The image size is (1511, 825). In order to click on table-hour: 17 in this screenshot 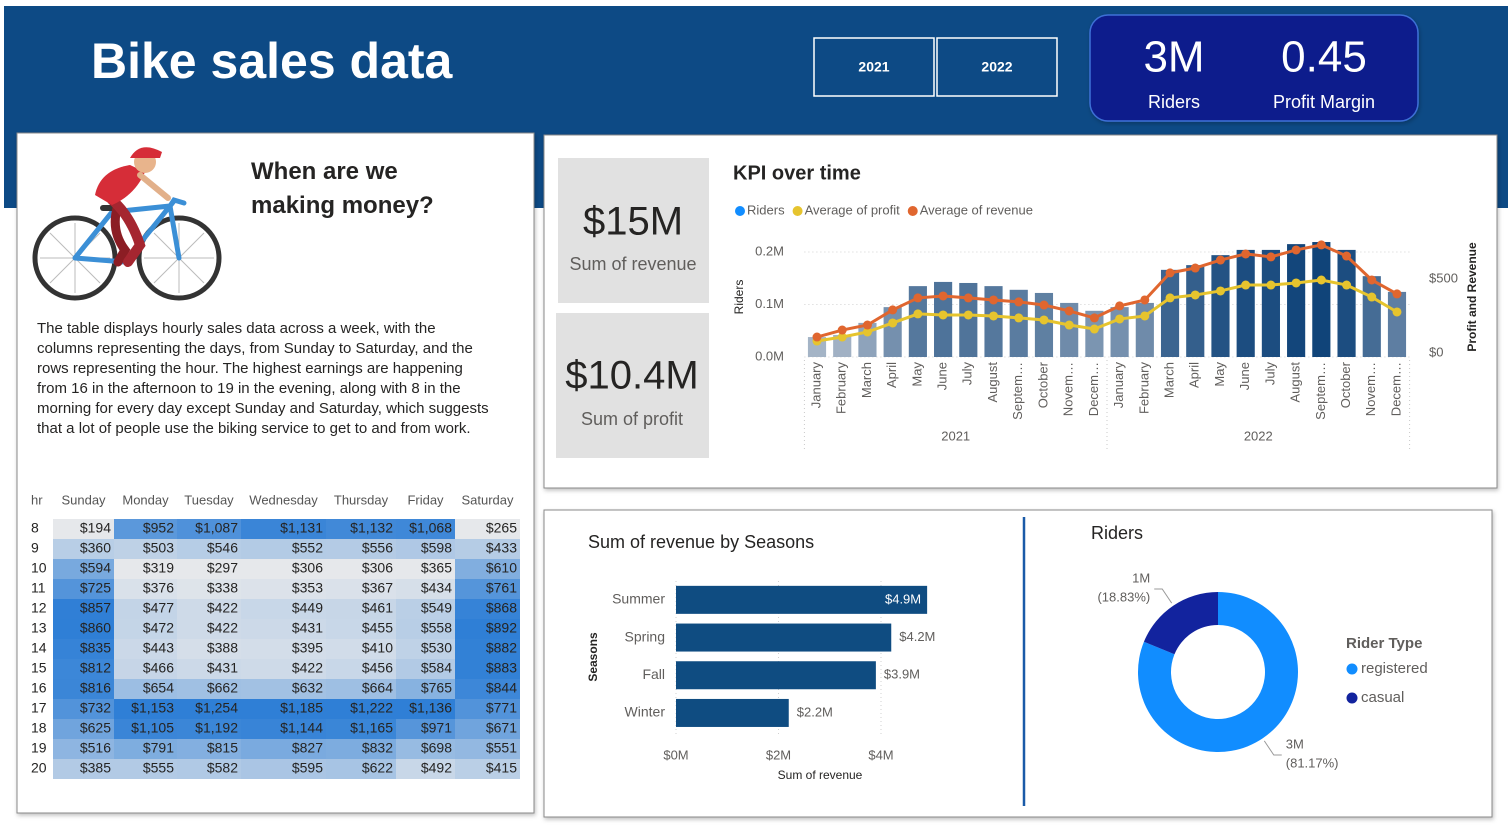, I will do `click(39, 708)`.